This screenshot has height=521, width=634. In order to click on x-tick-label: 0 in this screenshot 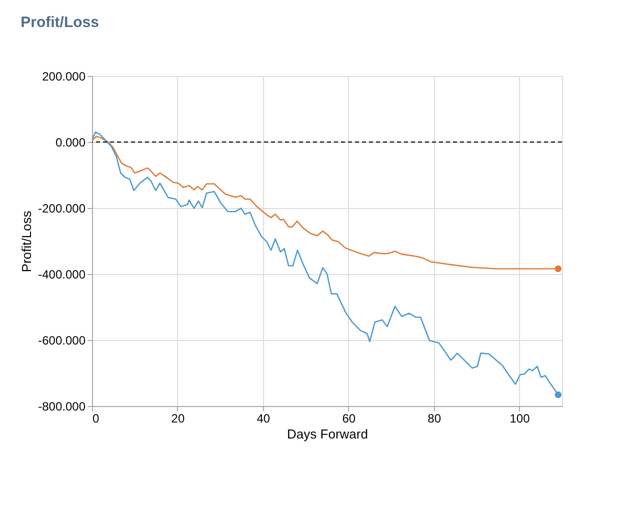, I will do `click(96, 419)`.